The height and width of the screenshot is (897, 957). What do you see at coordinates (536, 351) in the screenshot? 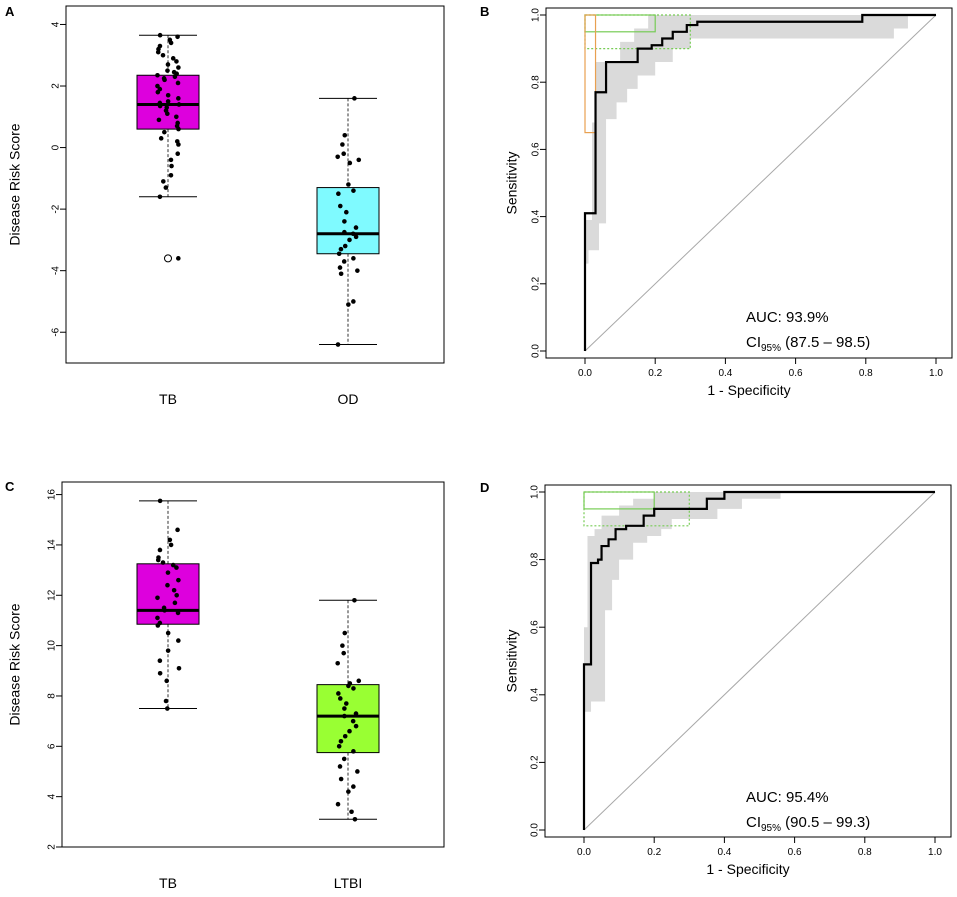
I see `y-tick-label: 0.0` at bounding box center [536, 351].